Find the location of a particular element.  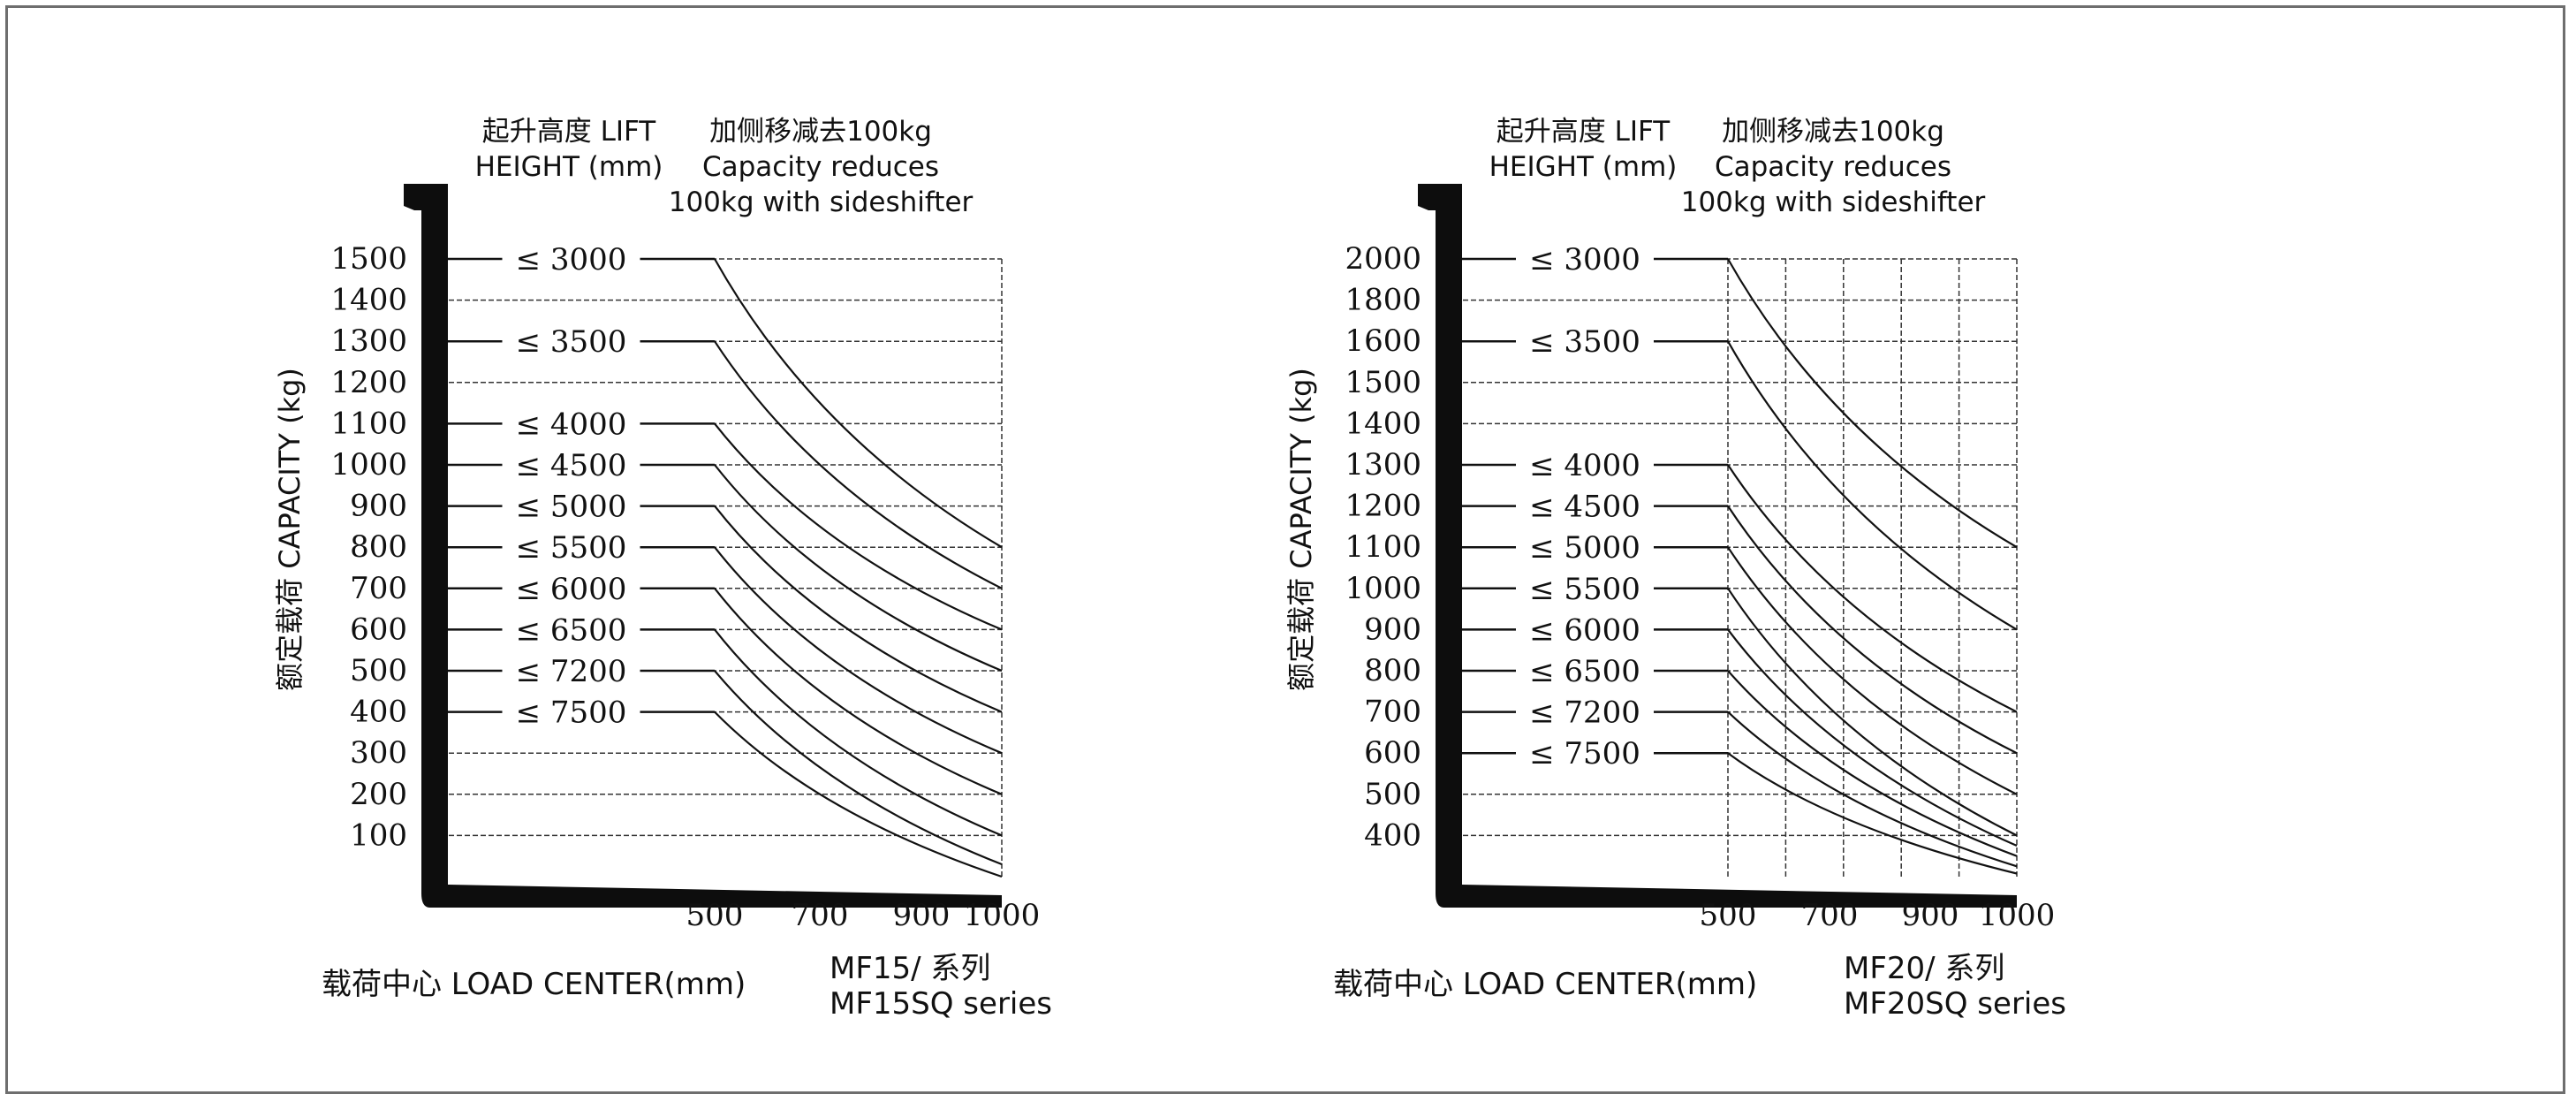

y-tick-label: 200 is located at coordinates (378, 794).